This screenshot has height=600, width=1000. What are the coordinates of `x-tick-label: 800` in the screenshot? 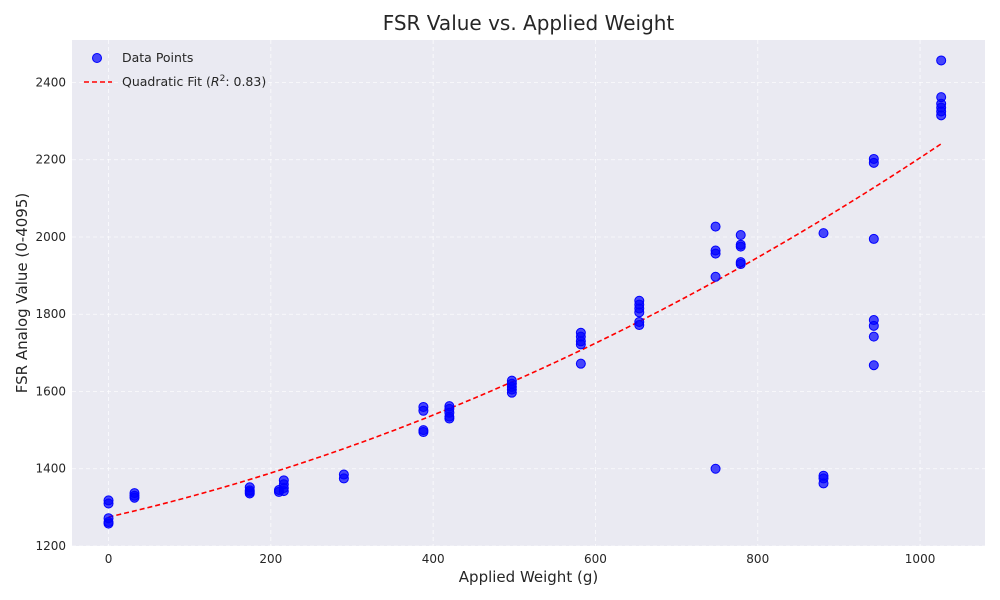 It's located at (757, 559).